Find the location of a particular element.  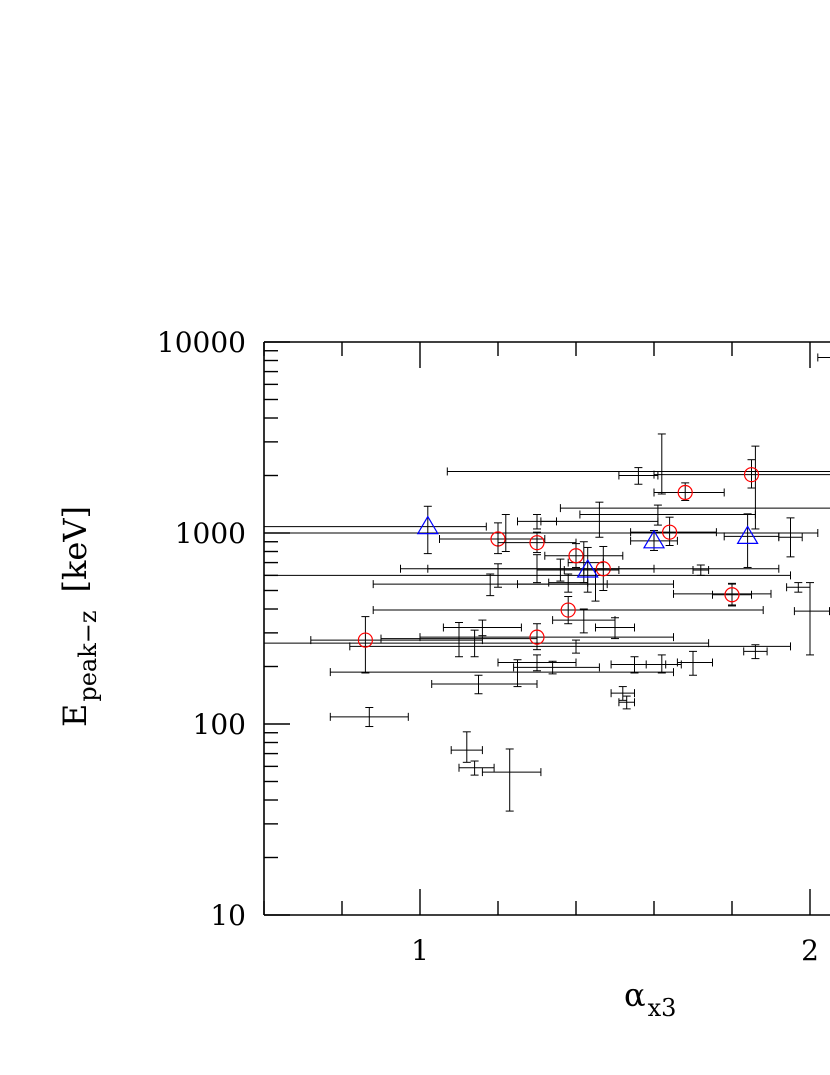

y-axis-label-unit: [keV] is located at coordinates (75, 549).